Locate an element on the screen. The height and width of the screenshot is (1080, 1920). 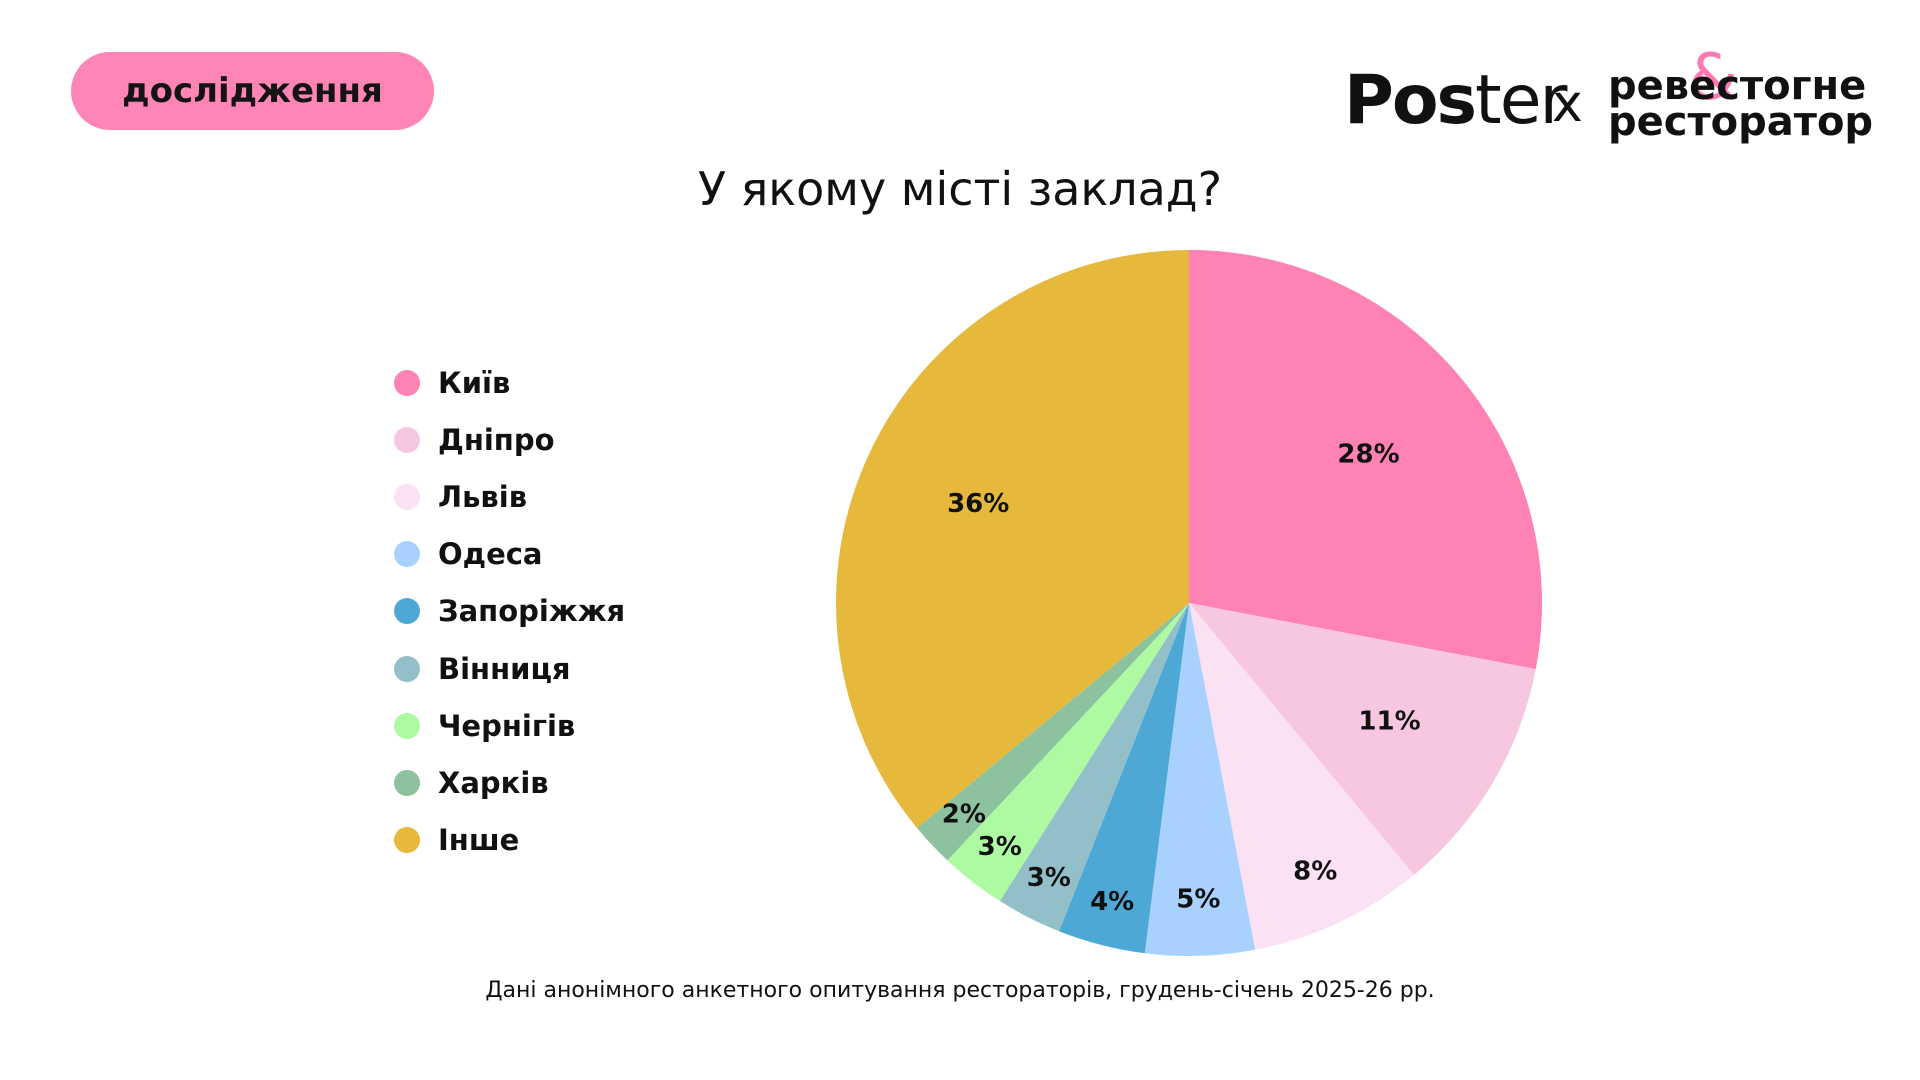
revestogne-logo-line2: ресторатор is located at coordinates (1741, 122).